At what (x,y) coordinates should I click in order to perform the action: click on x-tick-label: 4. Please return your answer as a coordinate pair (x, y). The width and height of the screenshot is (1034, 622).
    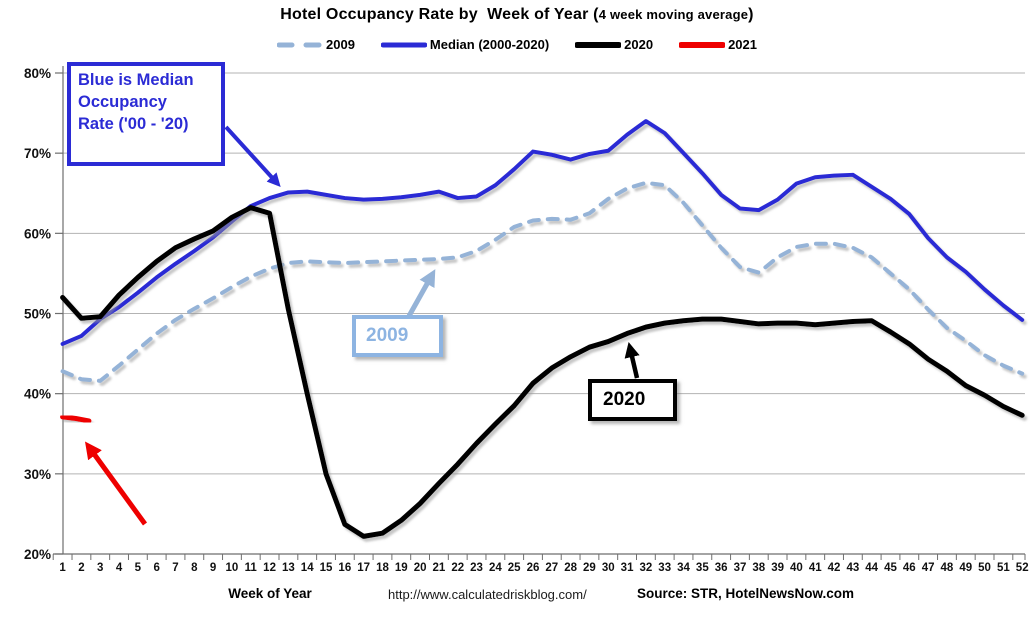
    Looking at the image, I should click on (119, 568).